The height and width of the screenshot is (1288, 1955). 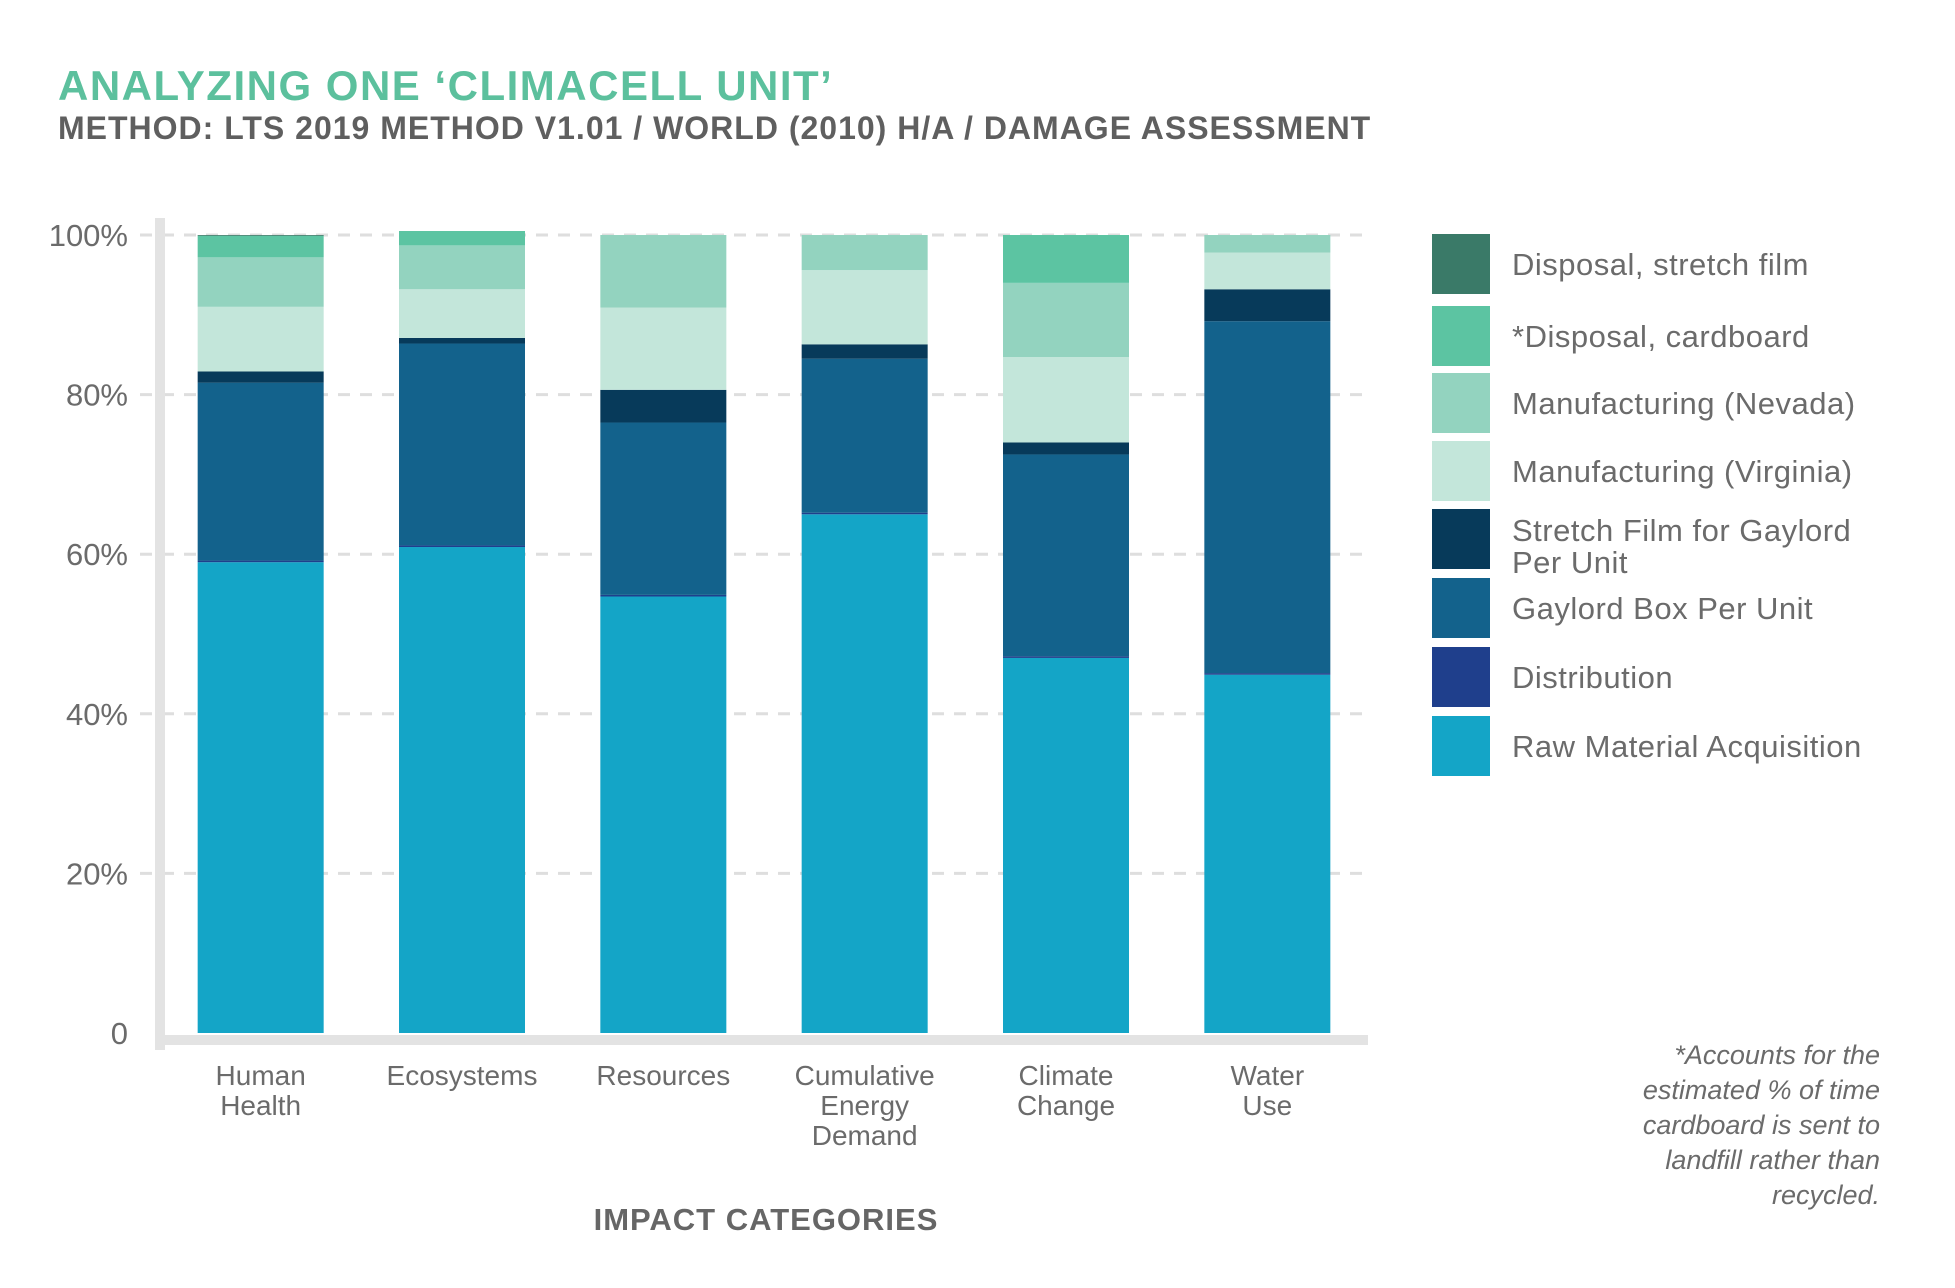 What do you see at coordinates (260, 235) in the screenshot?
I see `bar-segment-disposal-stretch-film` at bounding box center [260, 235].